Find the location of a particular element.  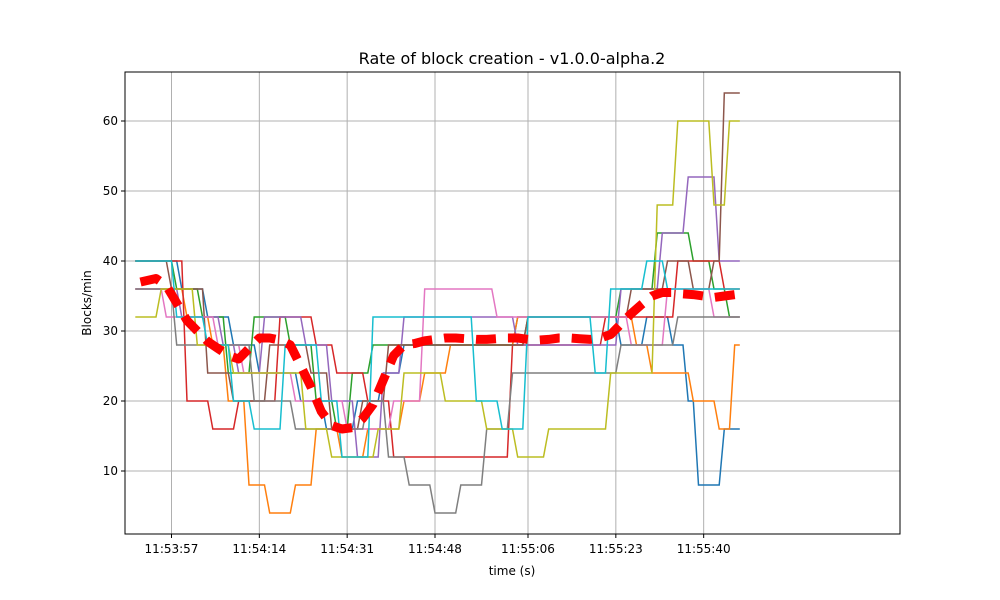

y-axis-ticks: 10 20 30 40 50 60 is located at coordinates (114, 296).